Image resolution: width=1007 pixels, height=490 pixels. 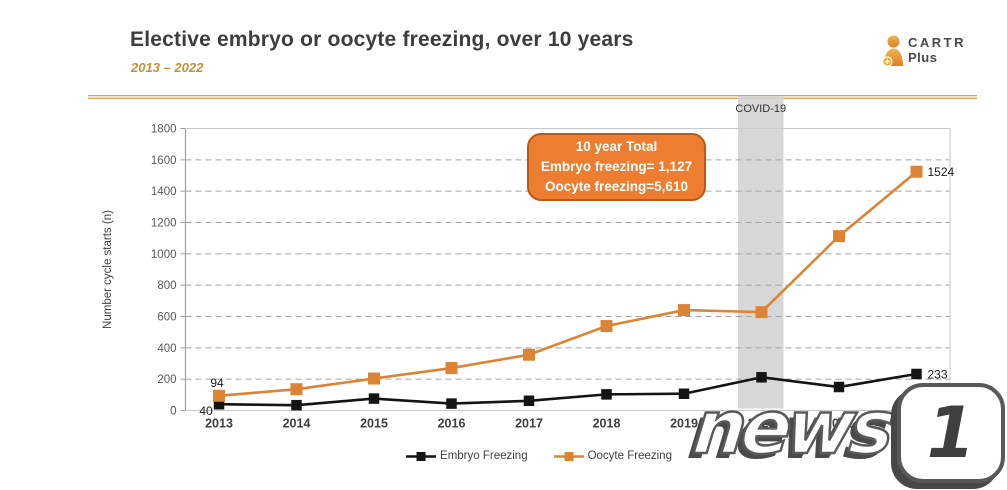 I want to click on x-tick-label: 2015, so click(x=374, y=424).